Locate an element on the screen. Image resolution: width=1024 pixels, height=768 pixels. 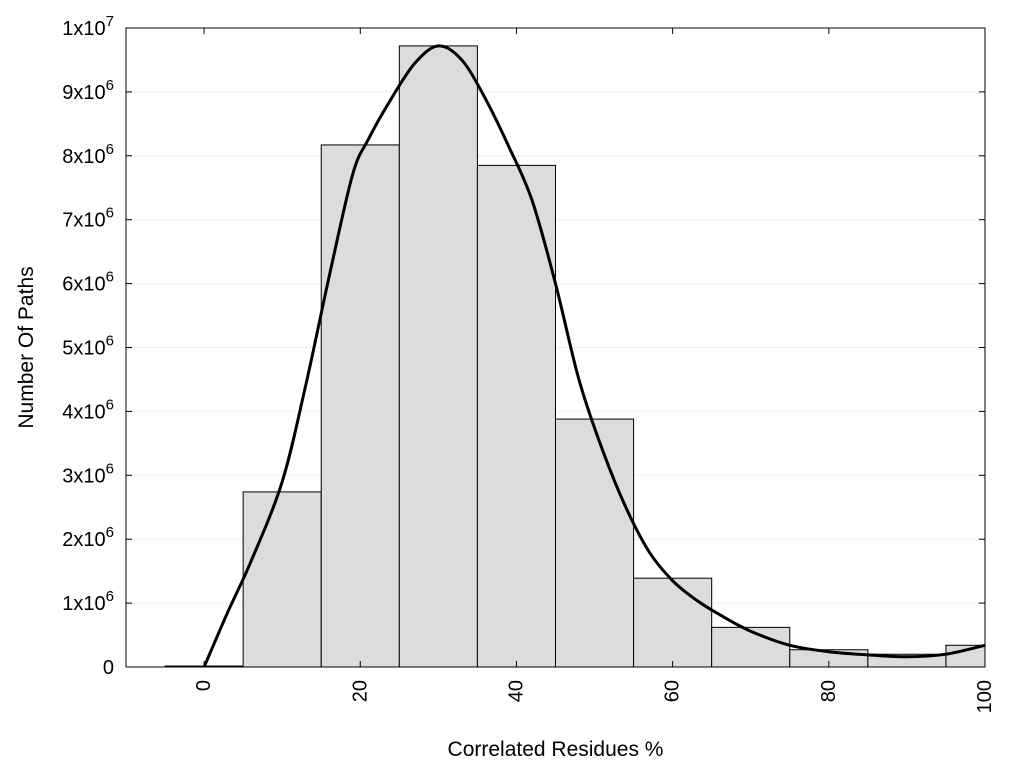
y-axis-title: Number Of Paths is located at coordinates (26, 347).